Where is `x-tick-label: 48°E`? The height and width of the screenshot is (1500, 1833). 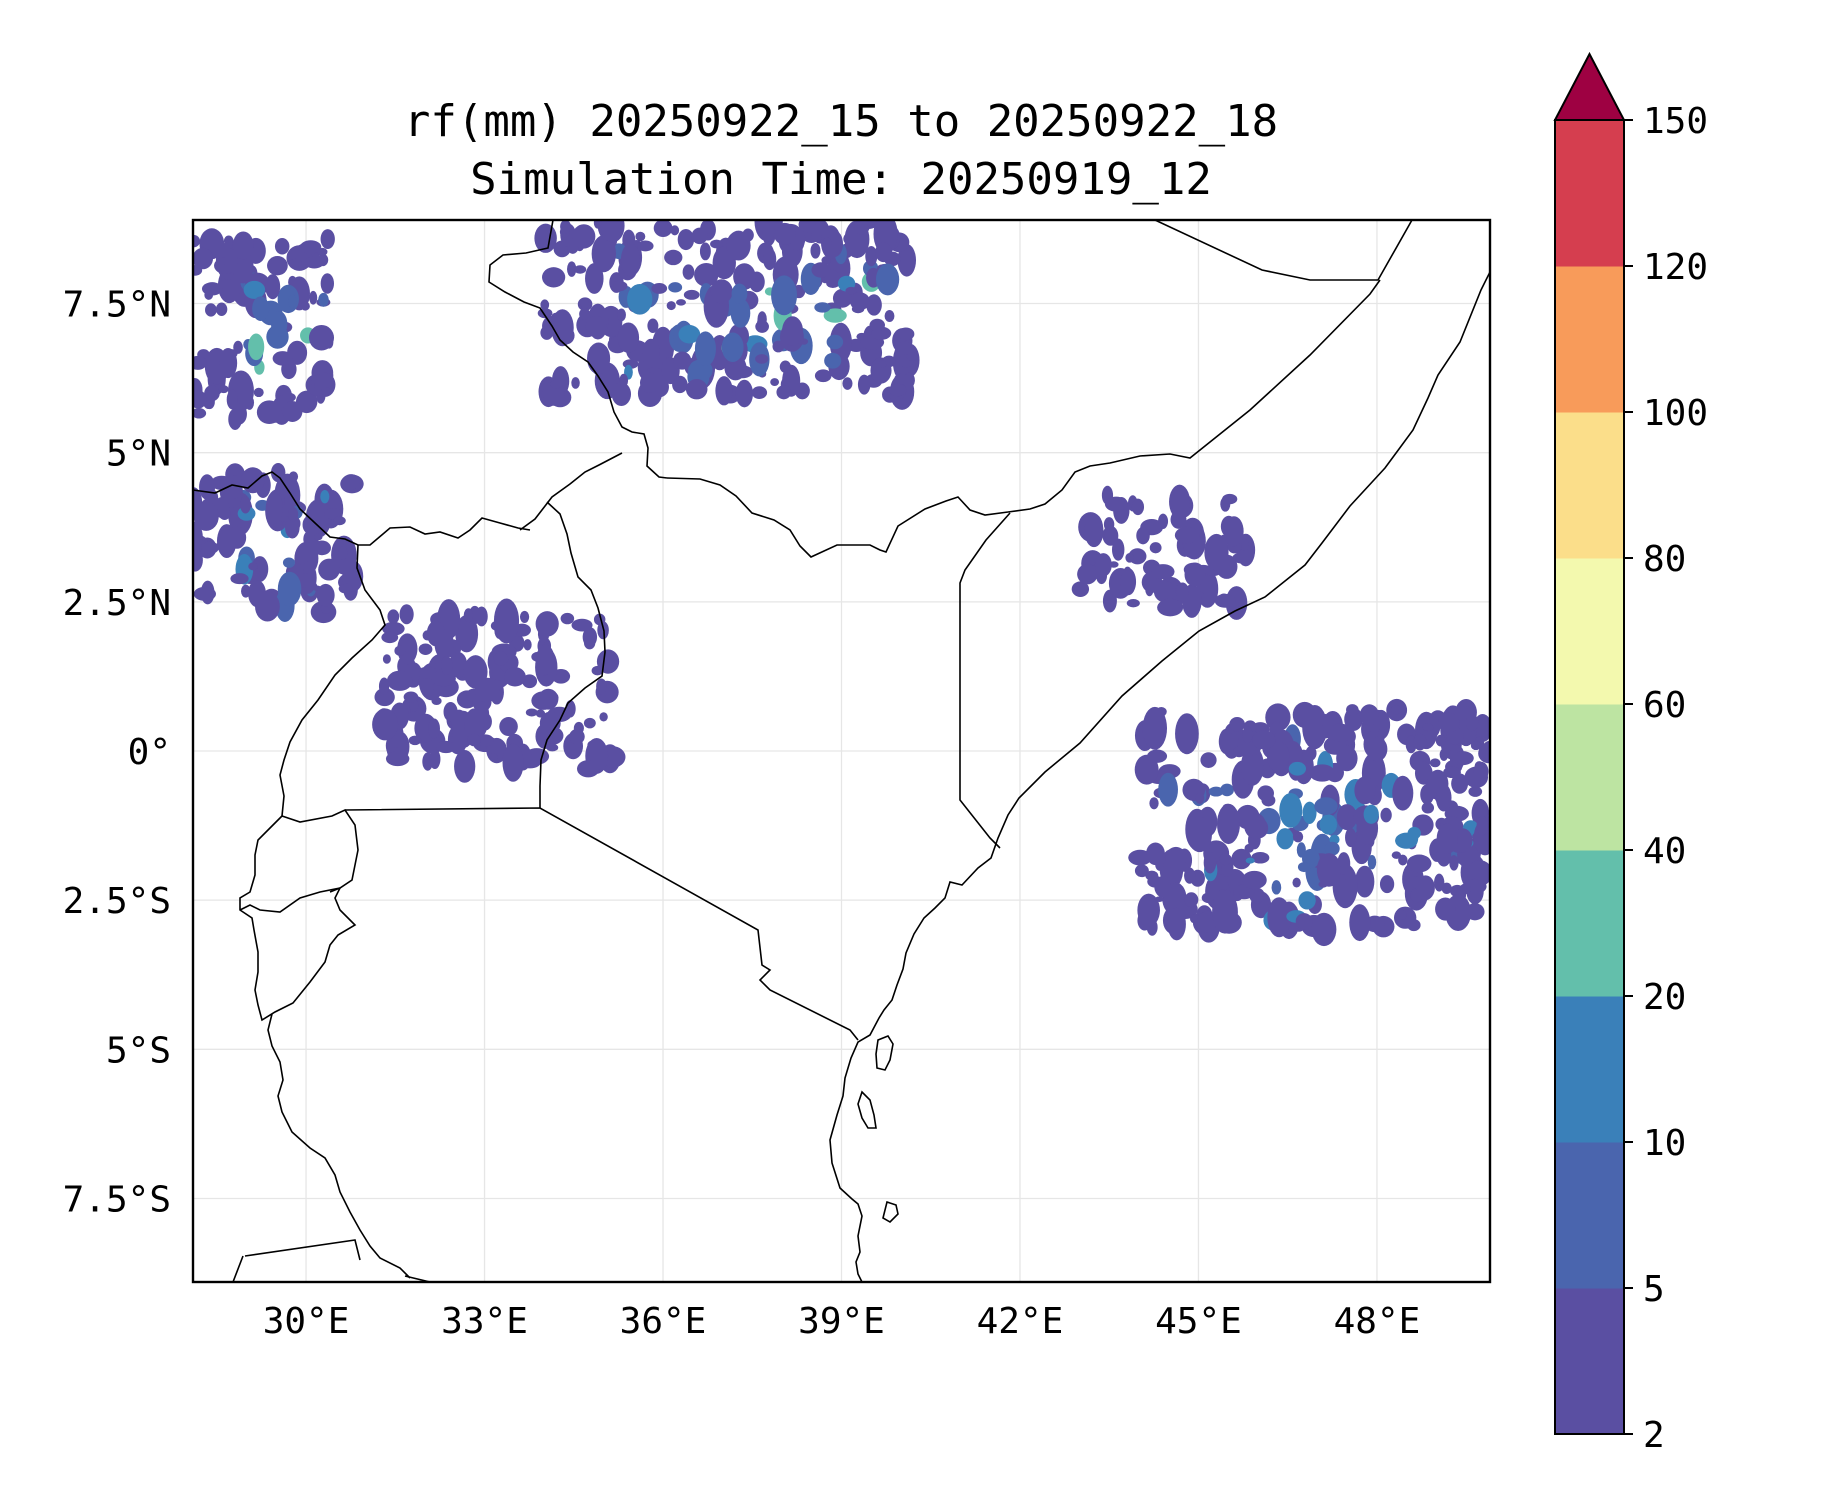 x-tick-label: 48°E is located at coordinates (1377, 1321).